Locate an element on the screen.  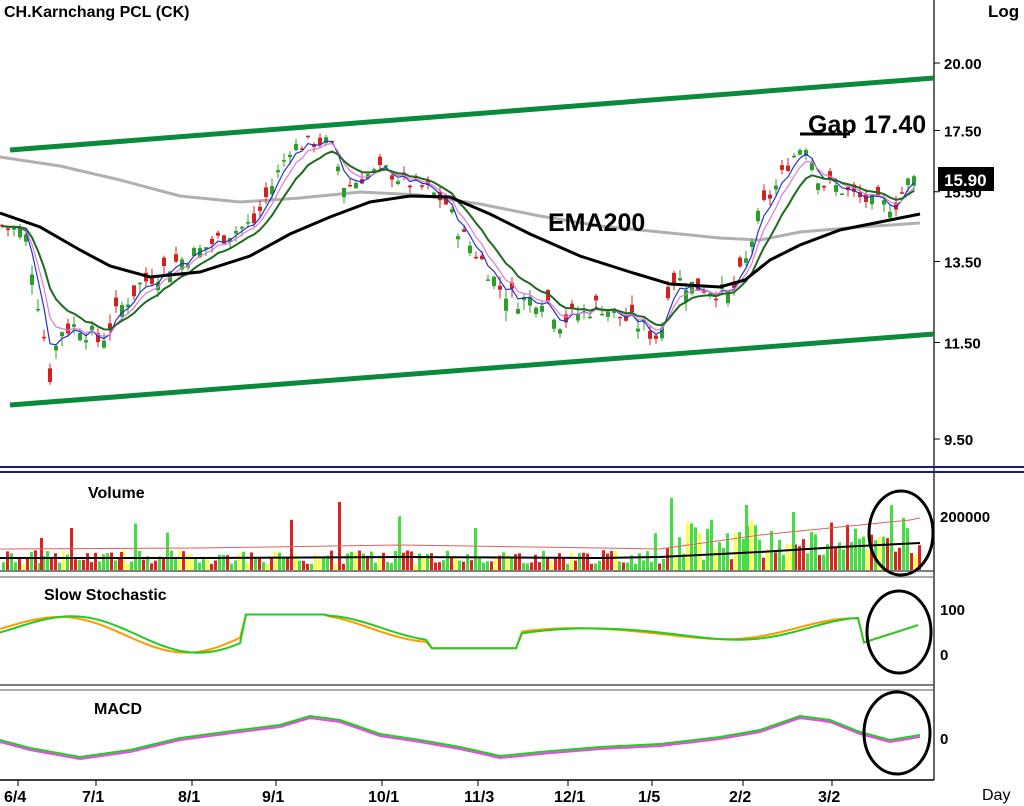
date-axis: 6/4 7/1 8/1 9/1 10/1 11/3 12/1 1/5 2/2 3/2 is located at coordinates (422, 793).